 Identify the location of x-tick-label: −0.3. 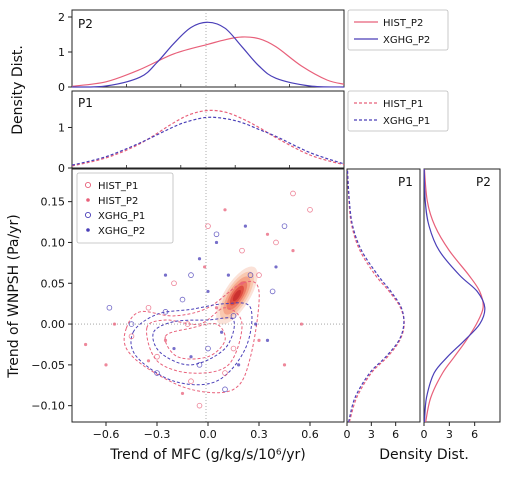
(157, 434).